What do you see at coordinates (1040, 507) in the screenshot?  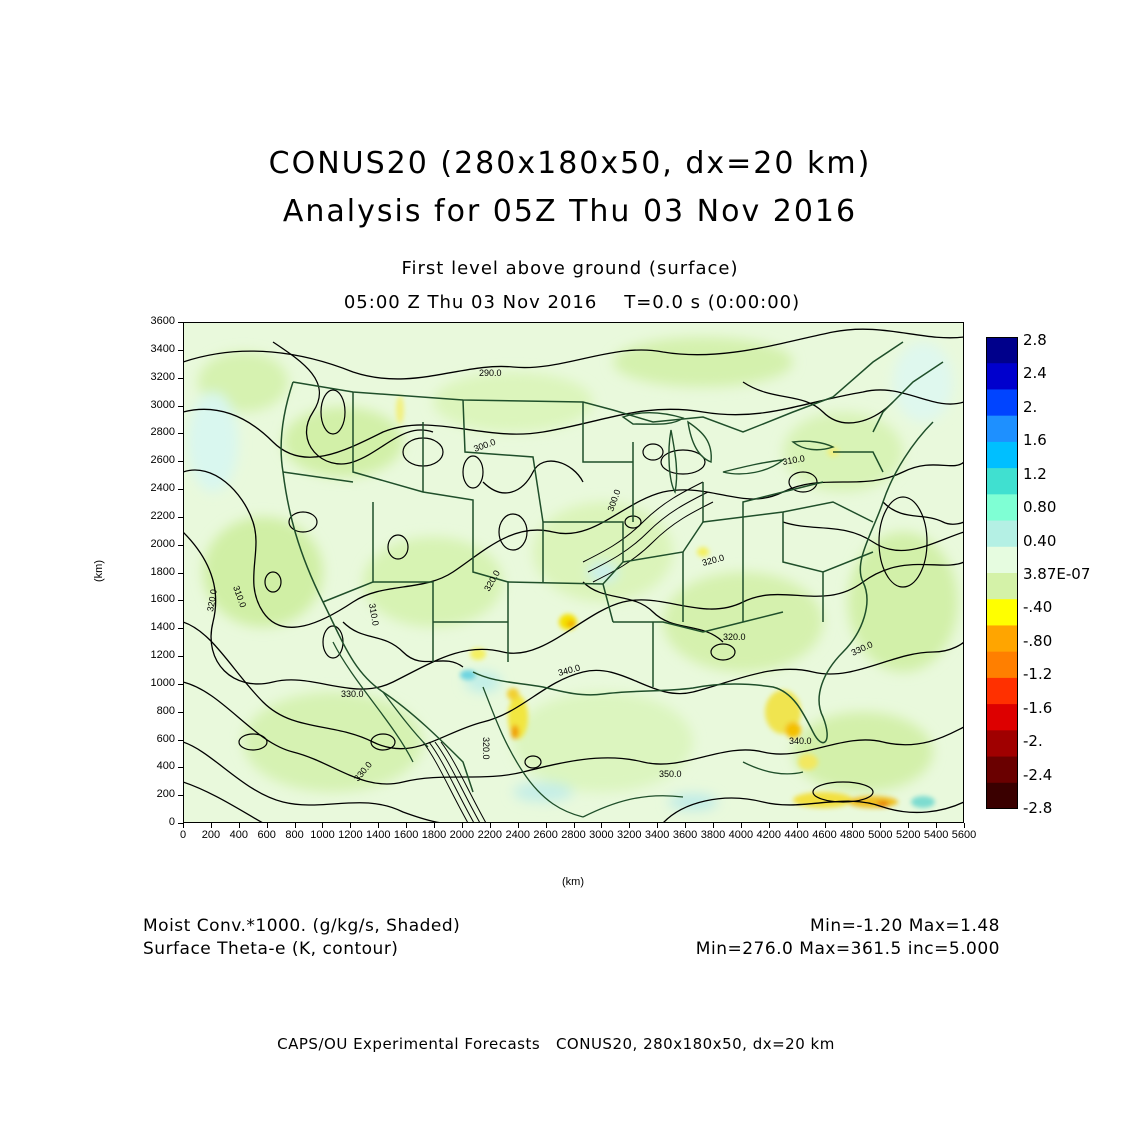 I see `colorbar-label: 0.80` at bounding box center [1040, 507].